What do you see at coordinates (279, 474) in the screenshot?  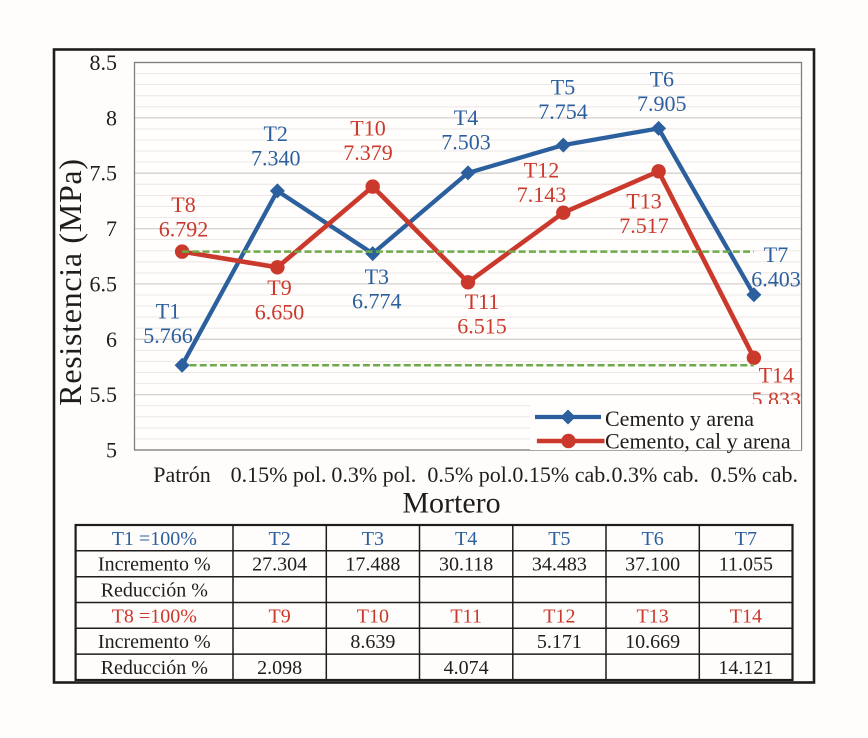 I see `svg-text: 0.15% pol.` at bounding box center [279, 474].